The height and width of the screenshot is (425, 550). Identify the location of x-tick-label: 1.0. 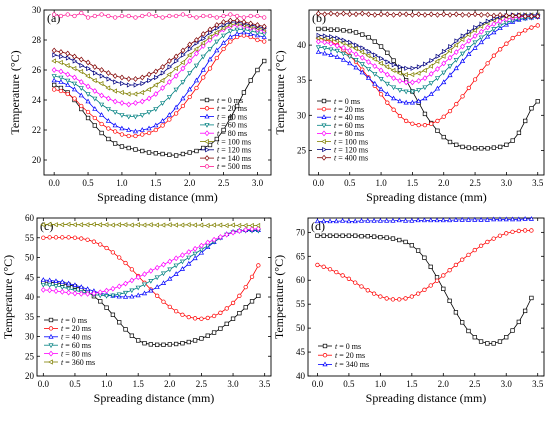
(381, 183).